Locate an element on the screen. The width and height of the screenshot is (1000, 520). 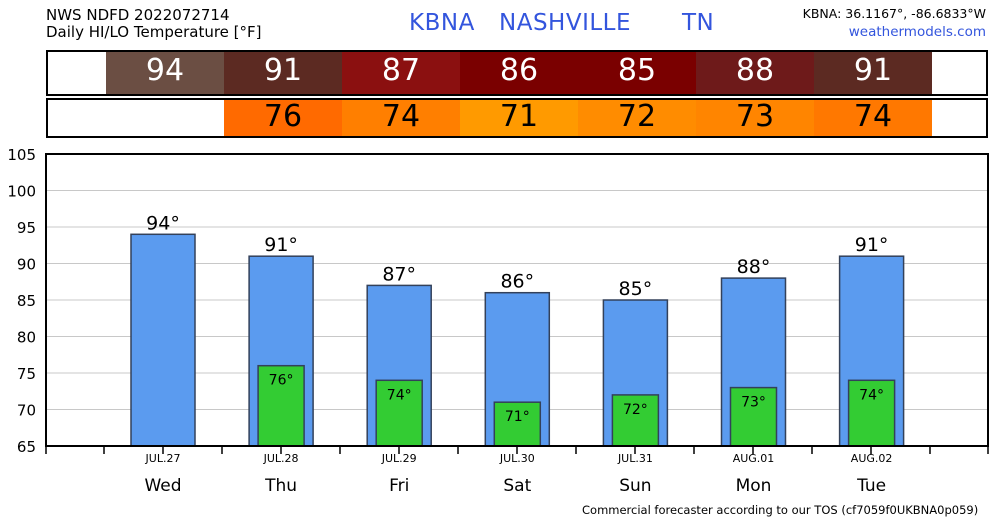
station-id: KBNA is located at coordinates (442, 23).